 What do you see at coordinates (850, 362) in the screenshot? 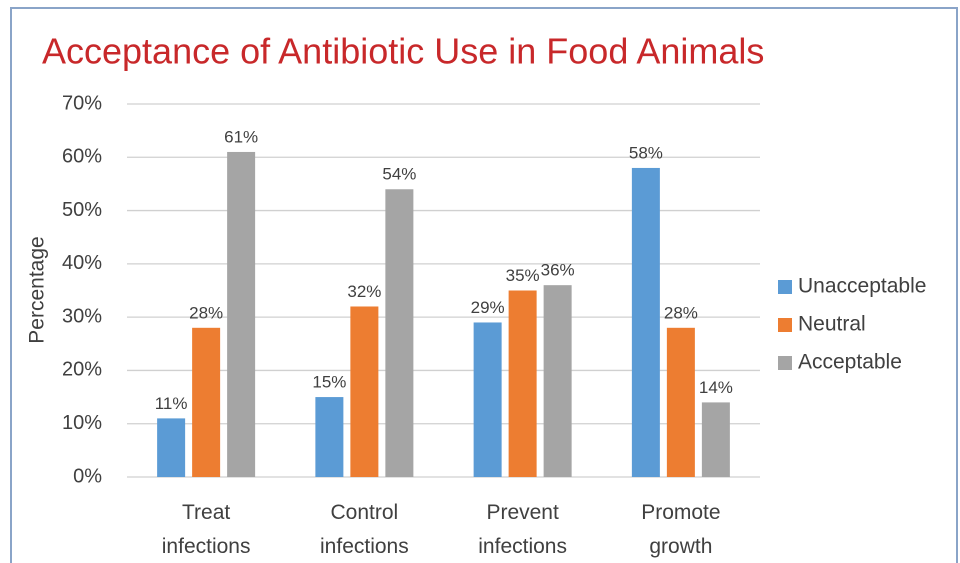
I see `legend-label: Acceptable` at bounding box center [850, 362].